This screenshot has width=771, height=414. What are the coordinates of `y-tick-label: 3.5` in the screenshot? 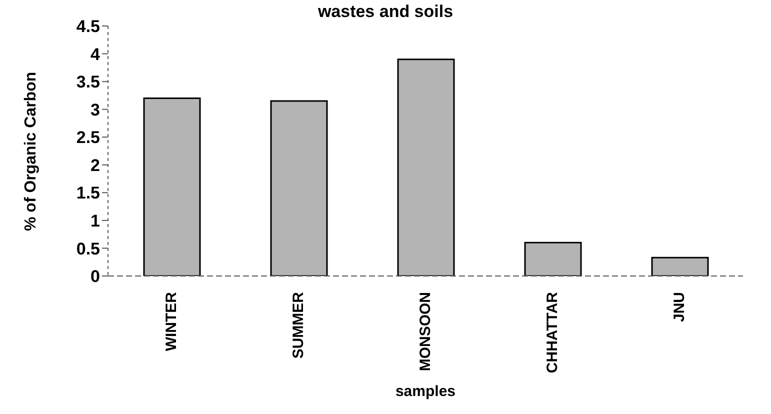 It's located at (88, 82).